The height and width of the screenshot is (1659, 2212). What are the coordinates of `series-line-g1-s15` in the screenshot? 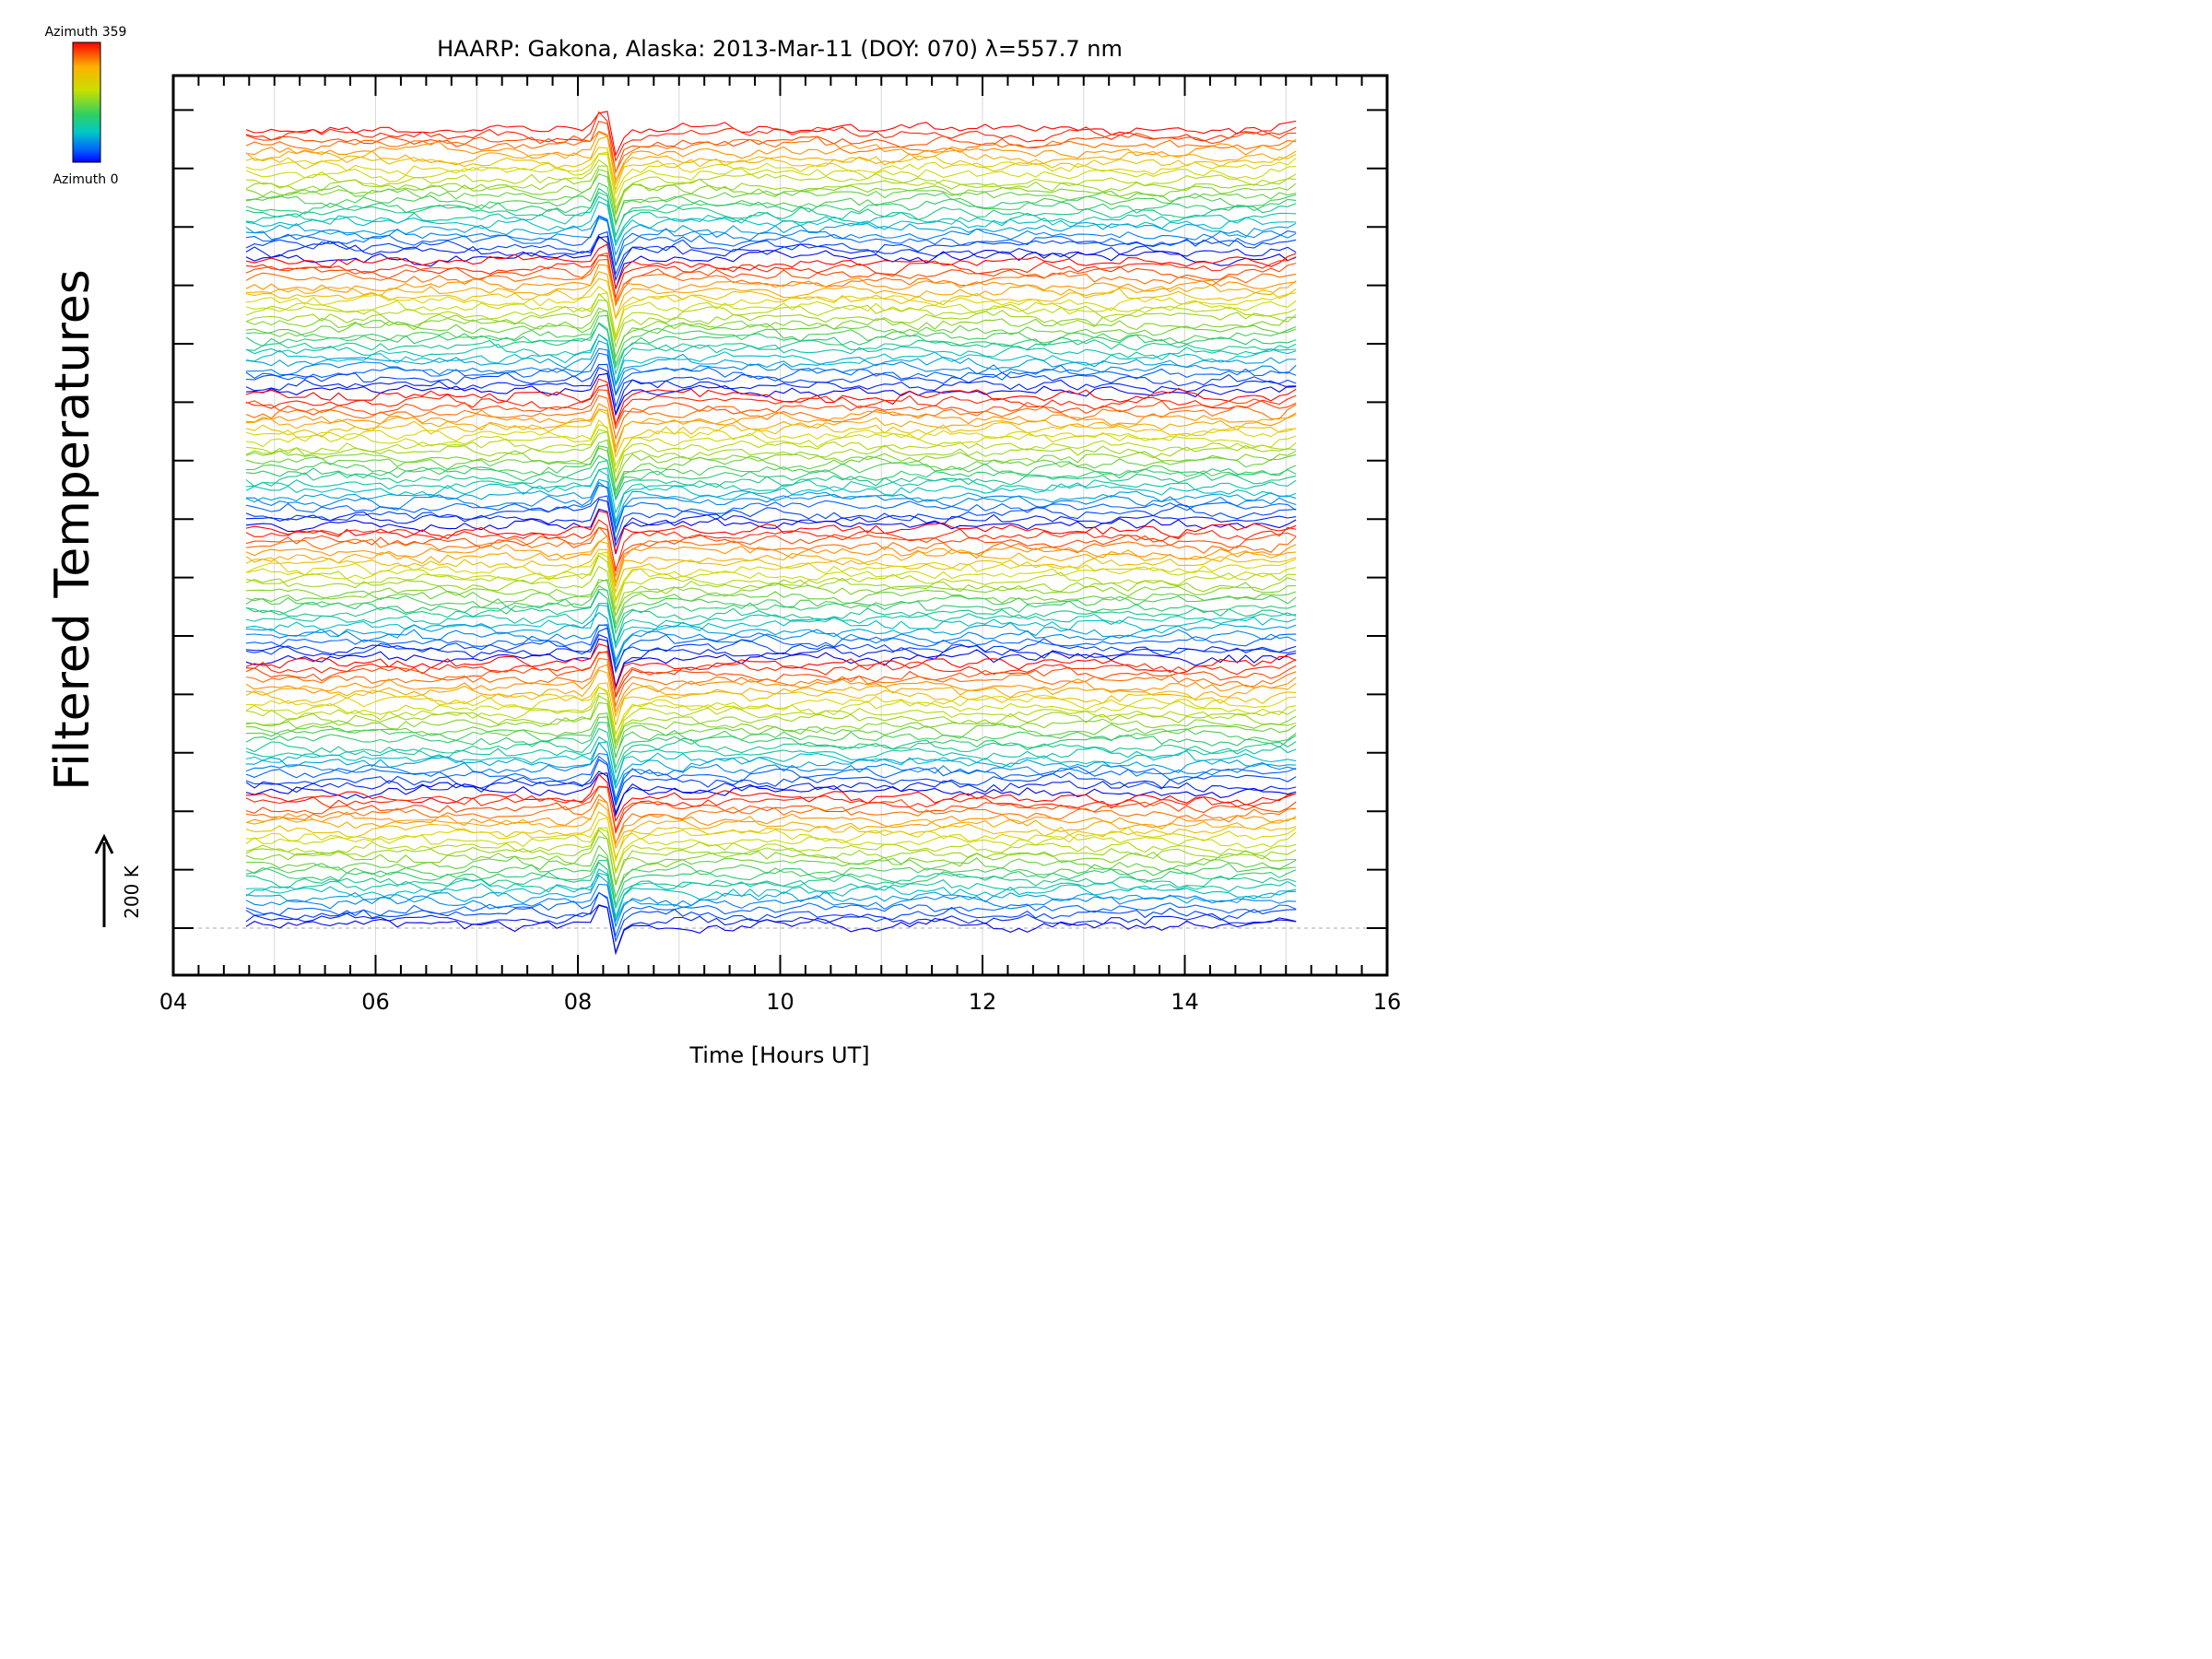 It's located at (771, 349).